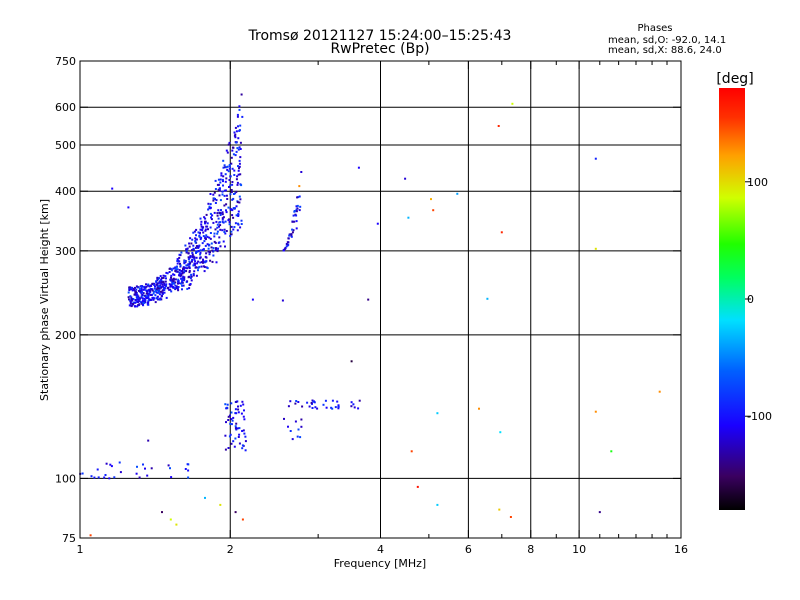  Describe the element at coordinates (65, 478) in the screenshot. I see `y-tick-label: 100` at that location.